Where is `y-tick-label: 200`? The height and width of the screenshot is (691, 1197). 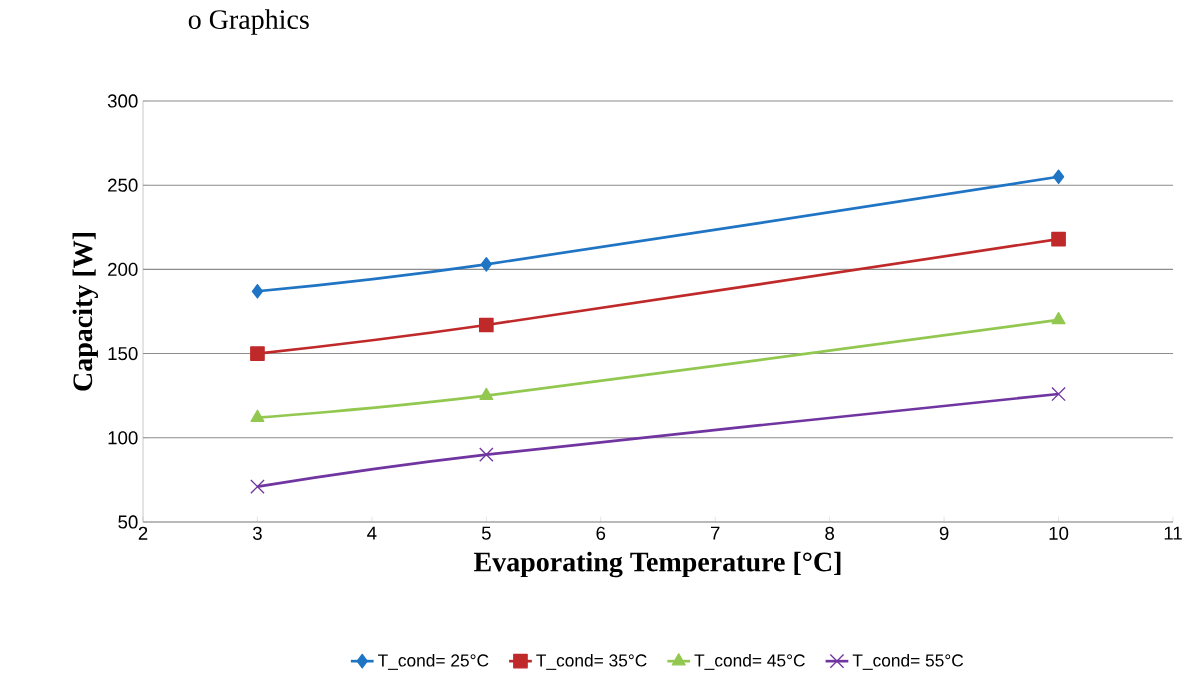 y-tick-label: 200 is located at coordinates (123, 269).